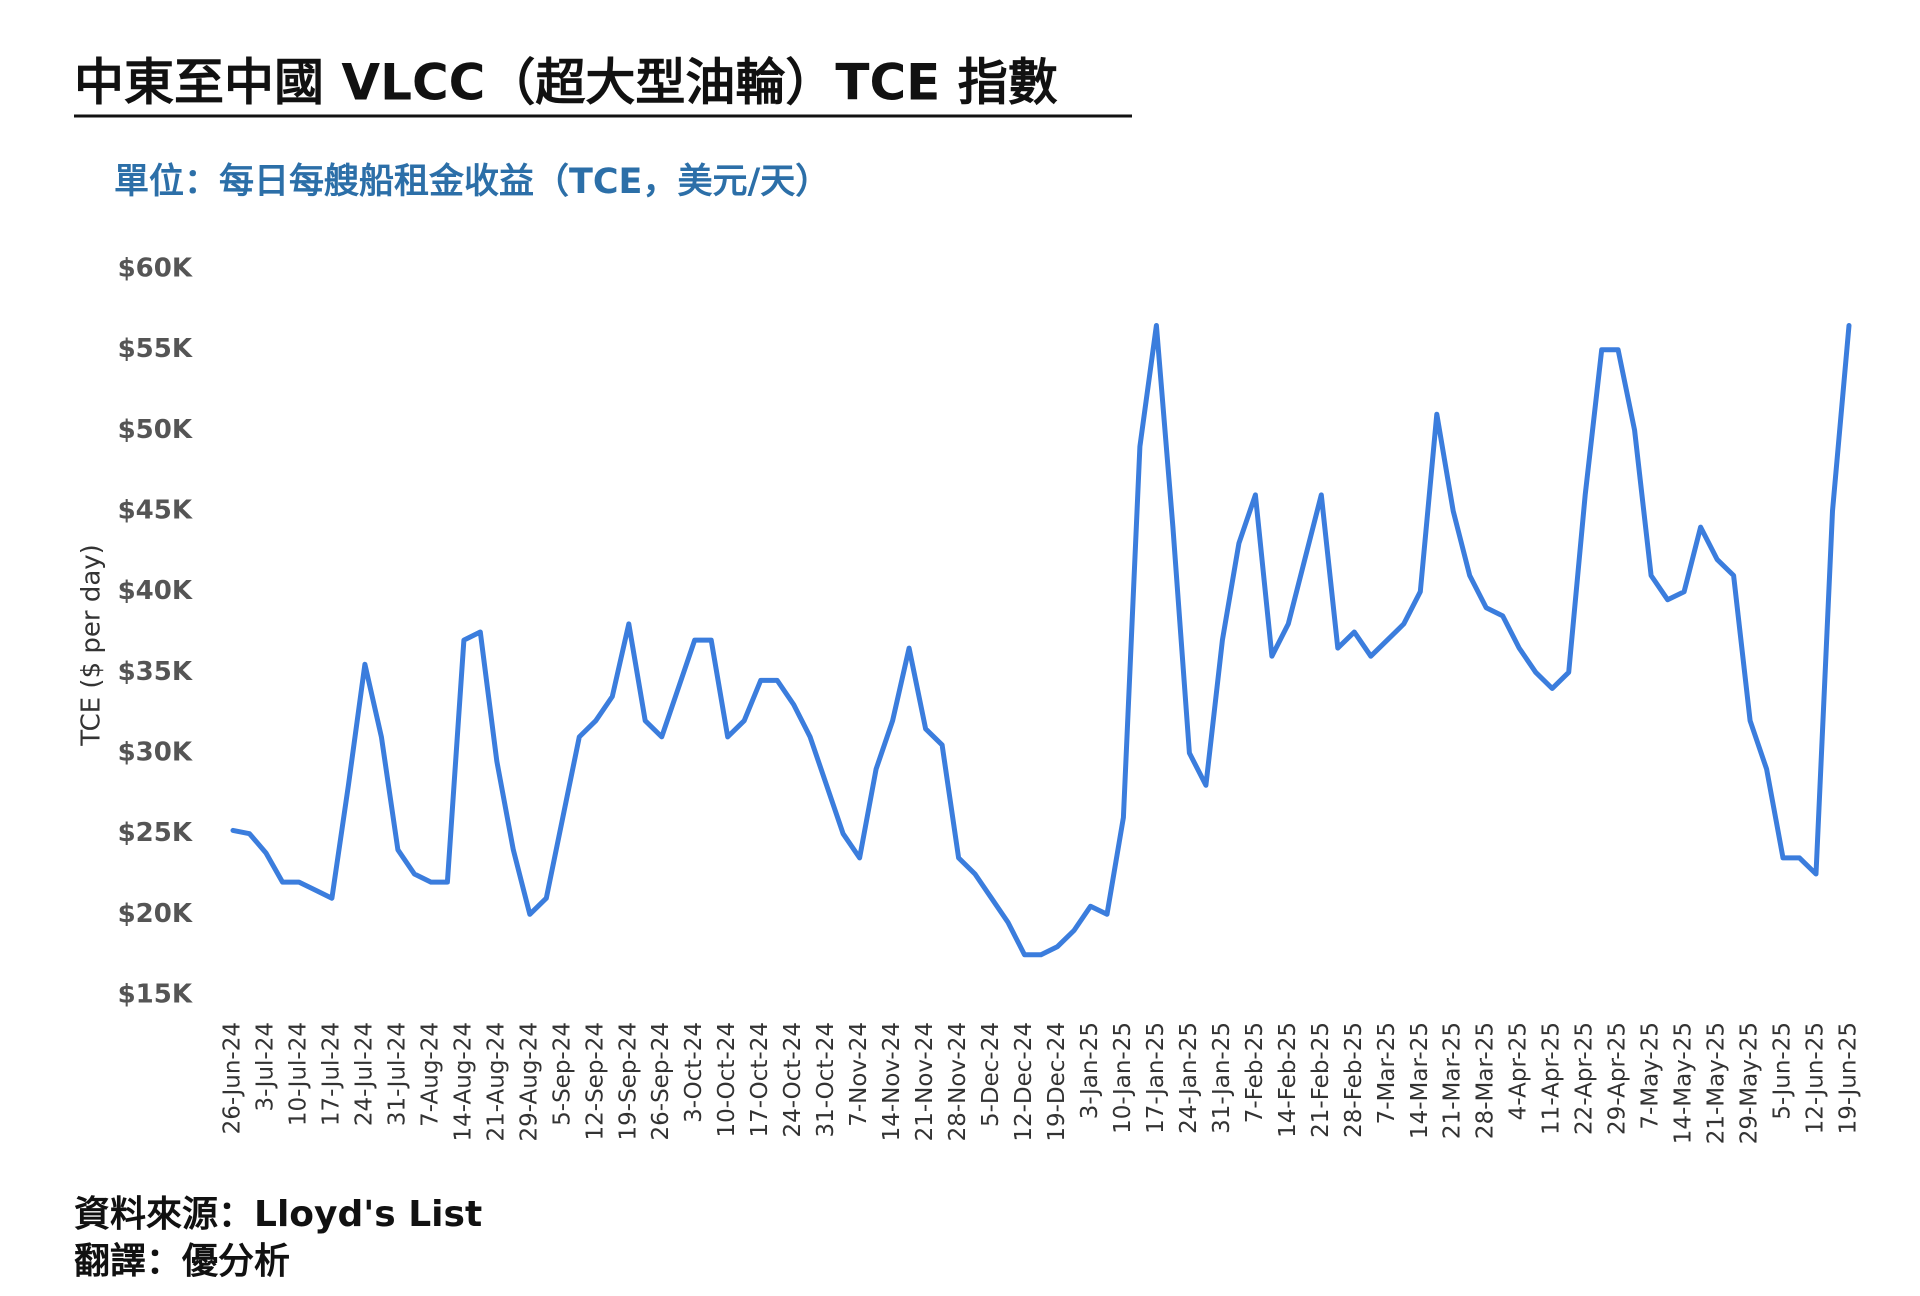 The height and width of the screenshot is (1296, 1920). I want to click on x-tick-label: 21-Nov-24, so click(925, 1081).